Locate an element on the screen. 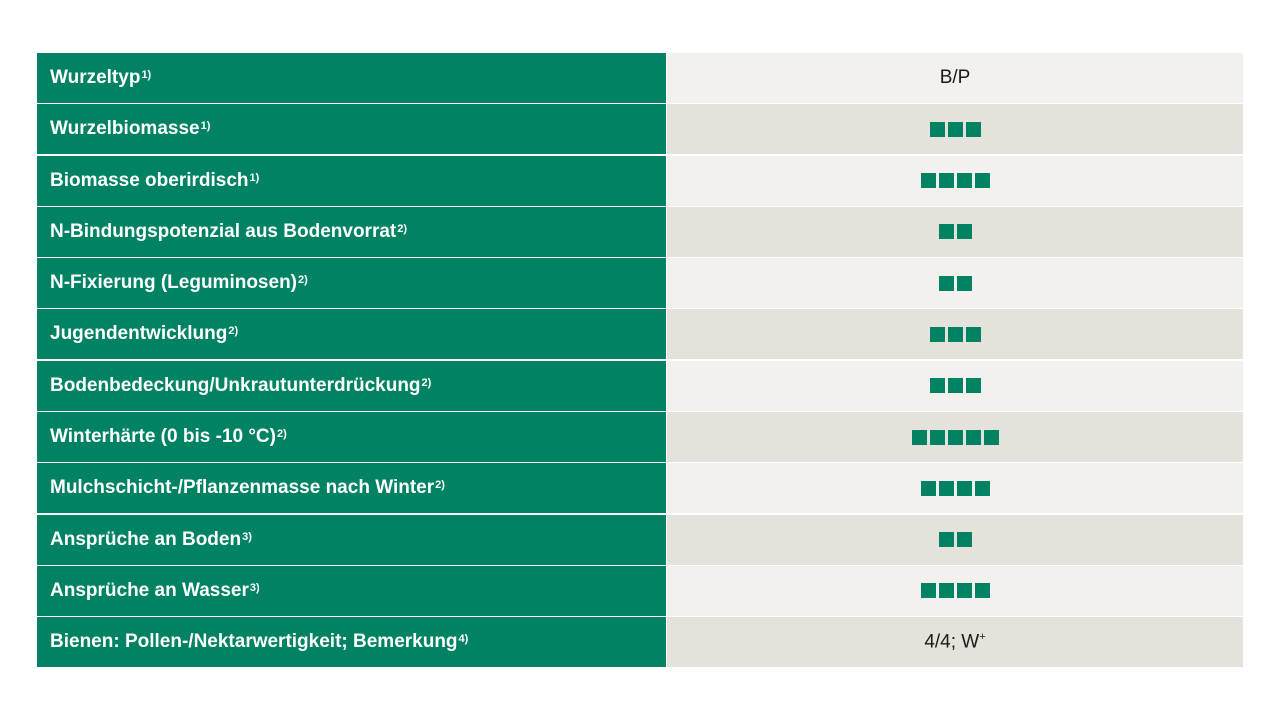 Image resolution: width=1280 pixels, height=720 pixels. table-row: Winterhärte (0 bis -10 °C) 2) is located at coordinates (640, 437).